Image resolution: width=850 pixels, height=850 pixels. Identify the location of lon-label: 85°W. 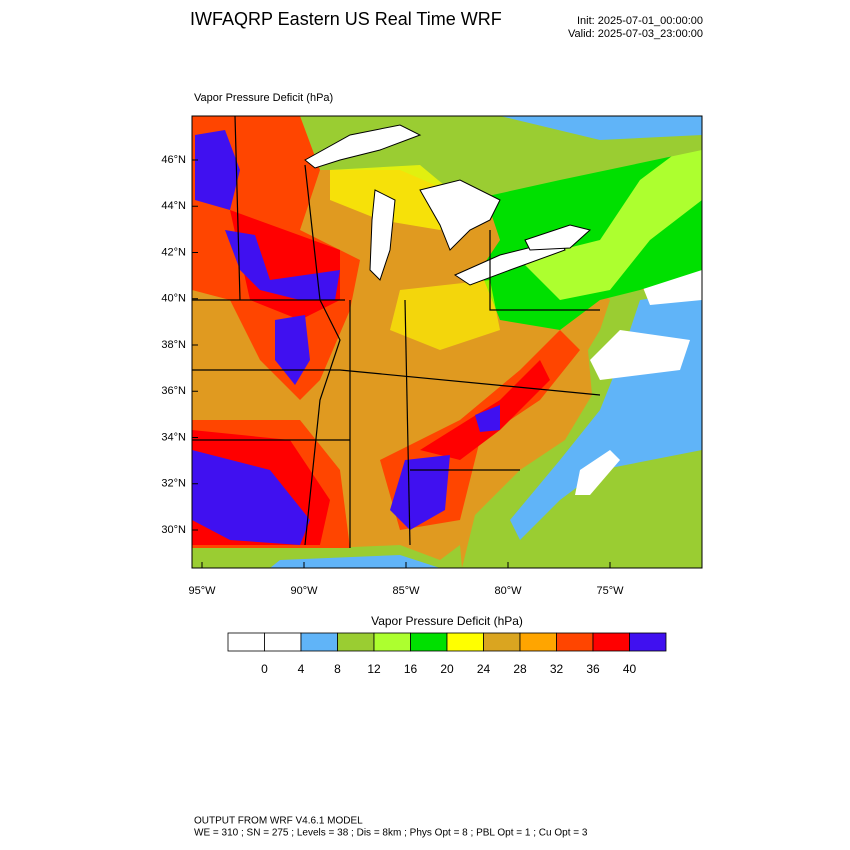
(406, 591).